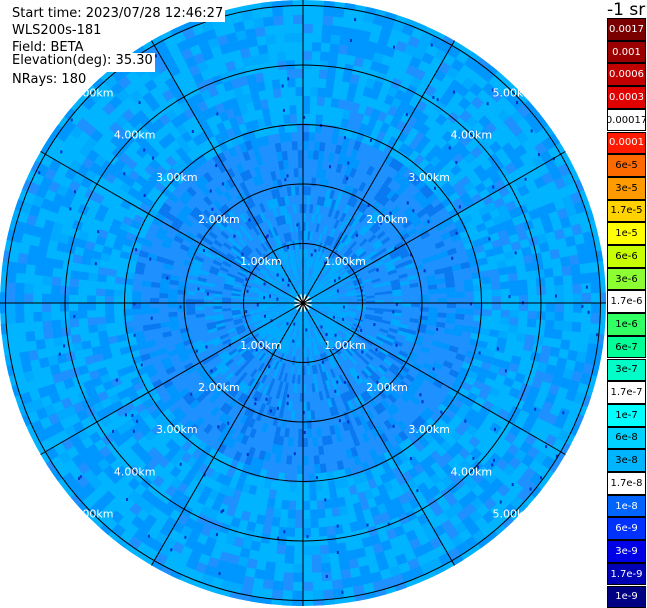  Describe the element at coordinates (626, 10) in the screenshot. I see `colorbar-unit-label: -1 sr` at that location.